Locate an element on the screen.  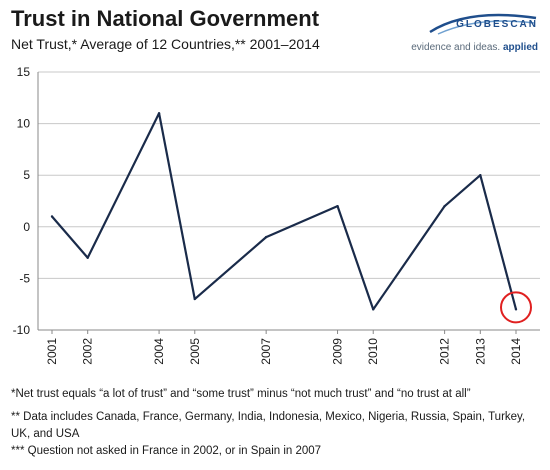
x-tick-label: 2002 is located at coordinates (88, 351).